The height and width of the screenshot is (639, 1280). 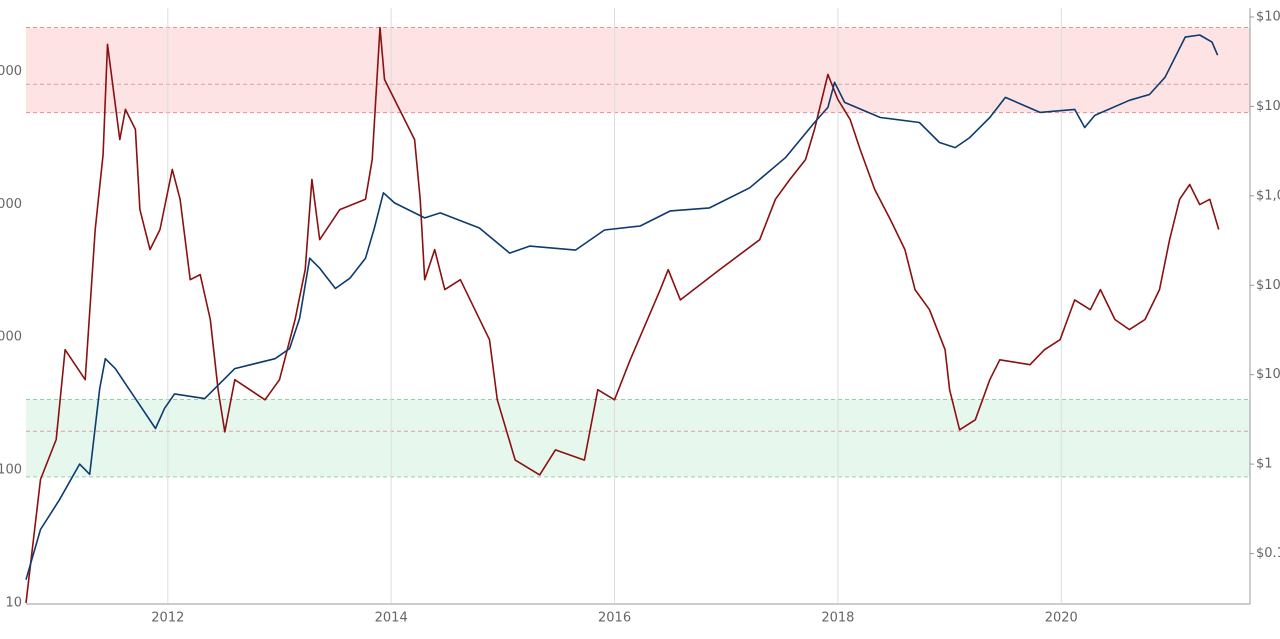 What do you see at coordinates (1268, 16) in the screenshot?
I see `y2-tick-label: $100,000` at bounding box center [1268, 16].